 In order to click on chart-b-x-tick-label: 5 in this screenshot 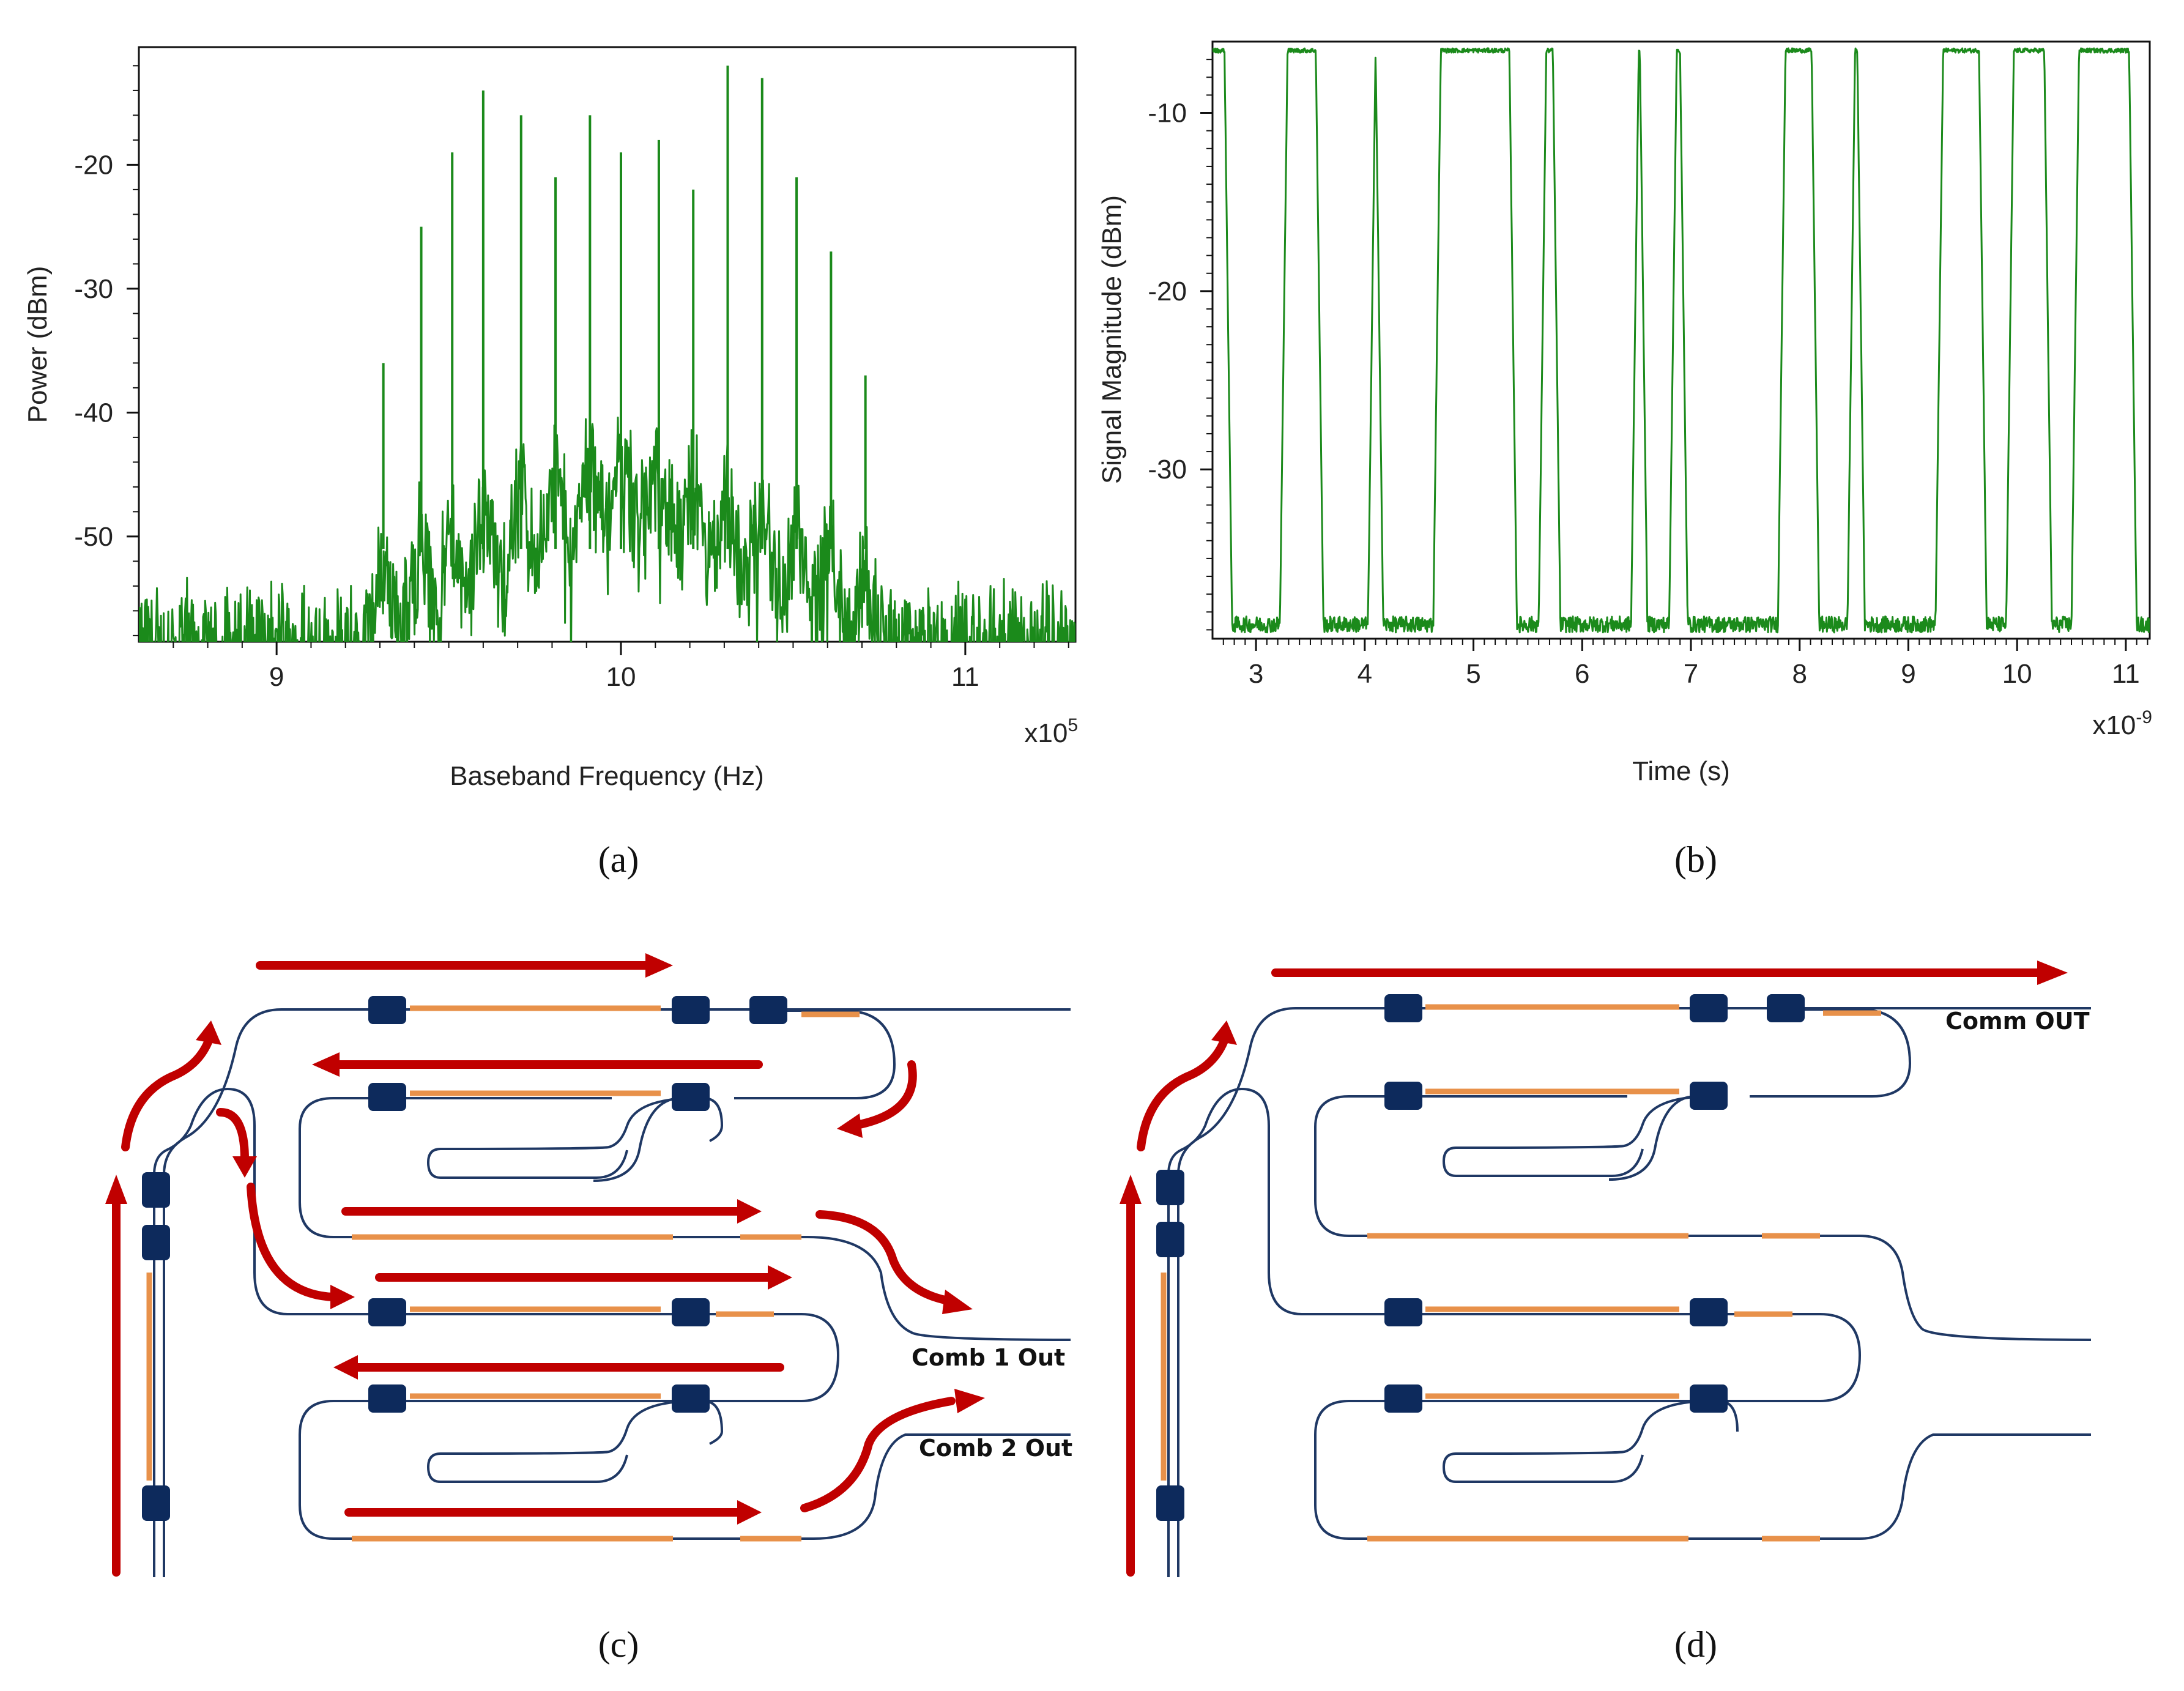, I will do `click(1473, 674)`.